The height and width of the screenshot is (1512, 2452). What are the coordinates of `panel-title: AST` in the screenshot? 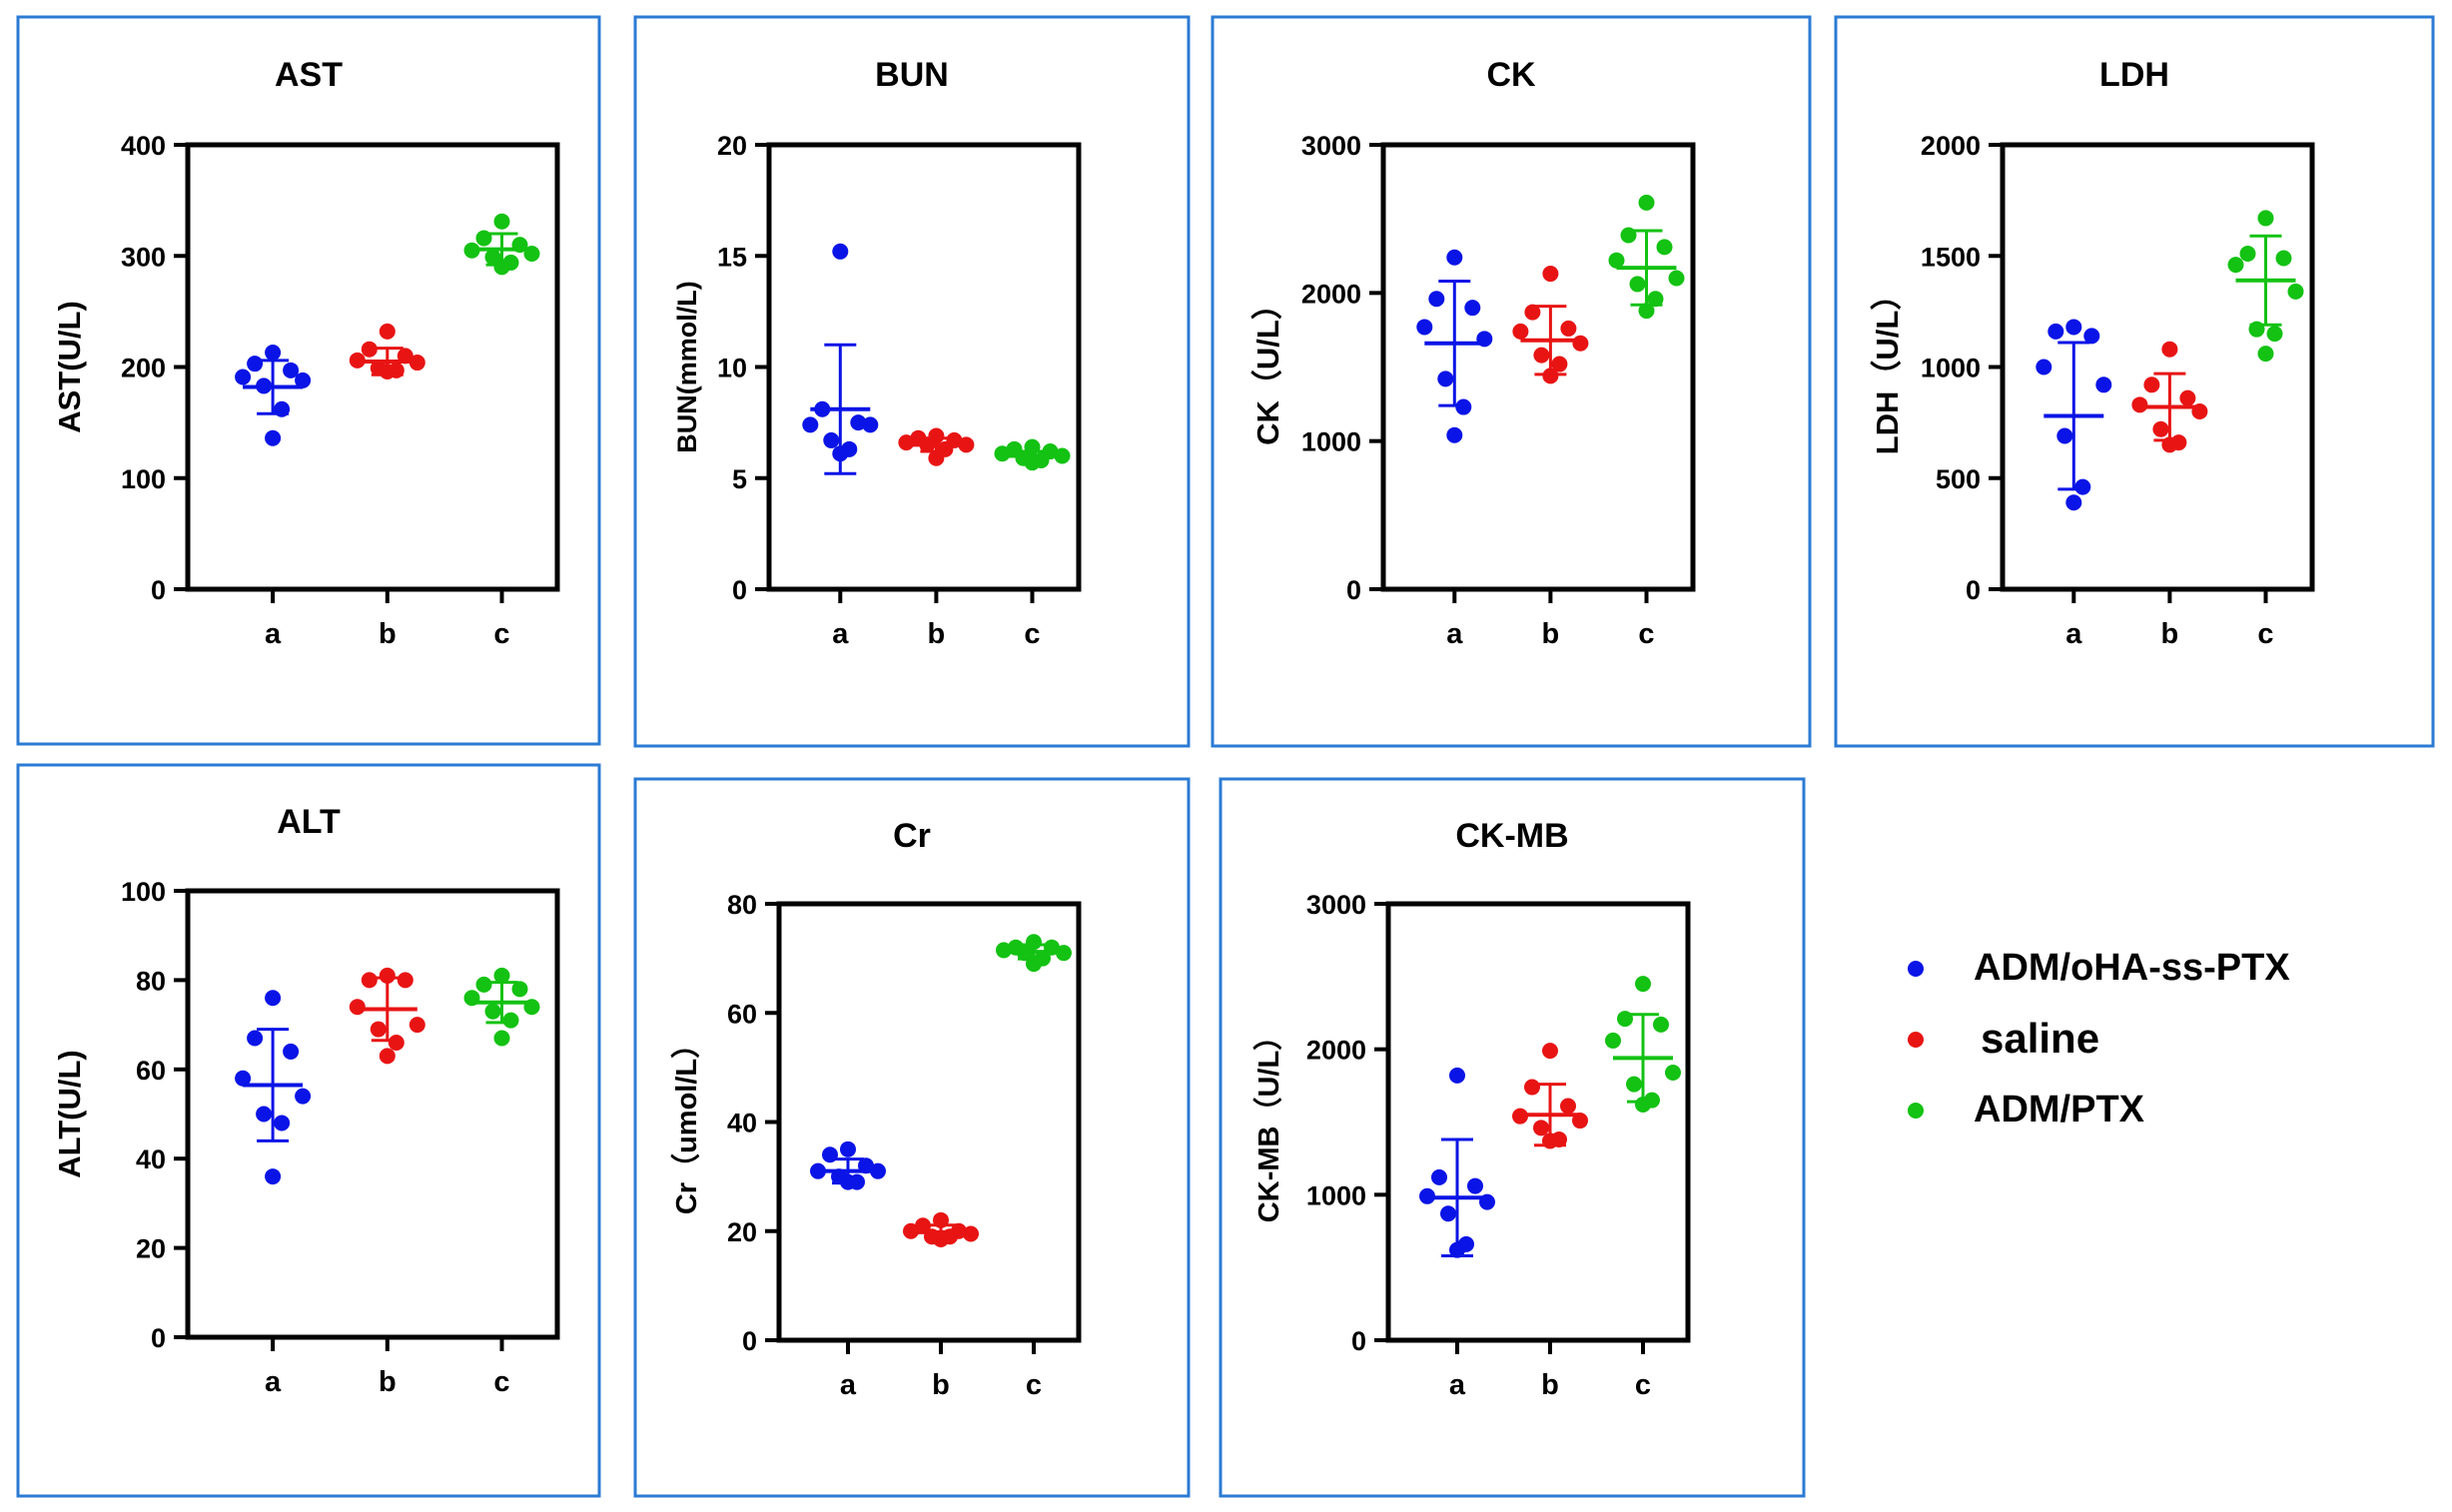 It's located at (309, 75).